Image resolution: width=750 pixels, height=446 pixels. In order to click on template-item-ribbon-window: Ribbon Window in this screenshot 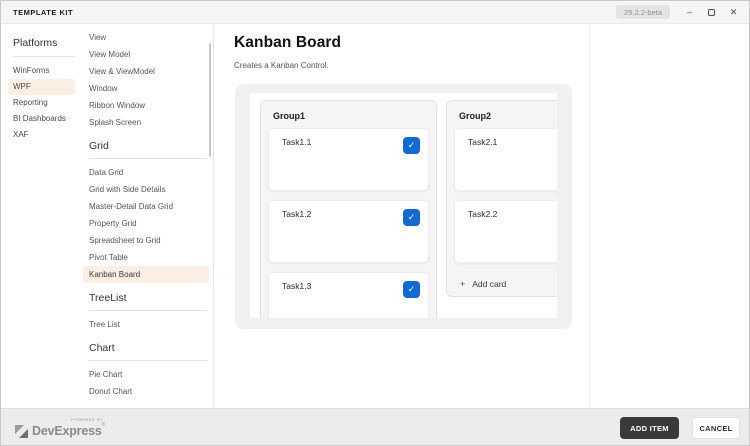, I will do `click(117, 105)`.